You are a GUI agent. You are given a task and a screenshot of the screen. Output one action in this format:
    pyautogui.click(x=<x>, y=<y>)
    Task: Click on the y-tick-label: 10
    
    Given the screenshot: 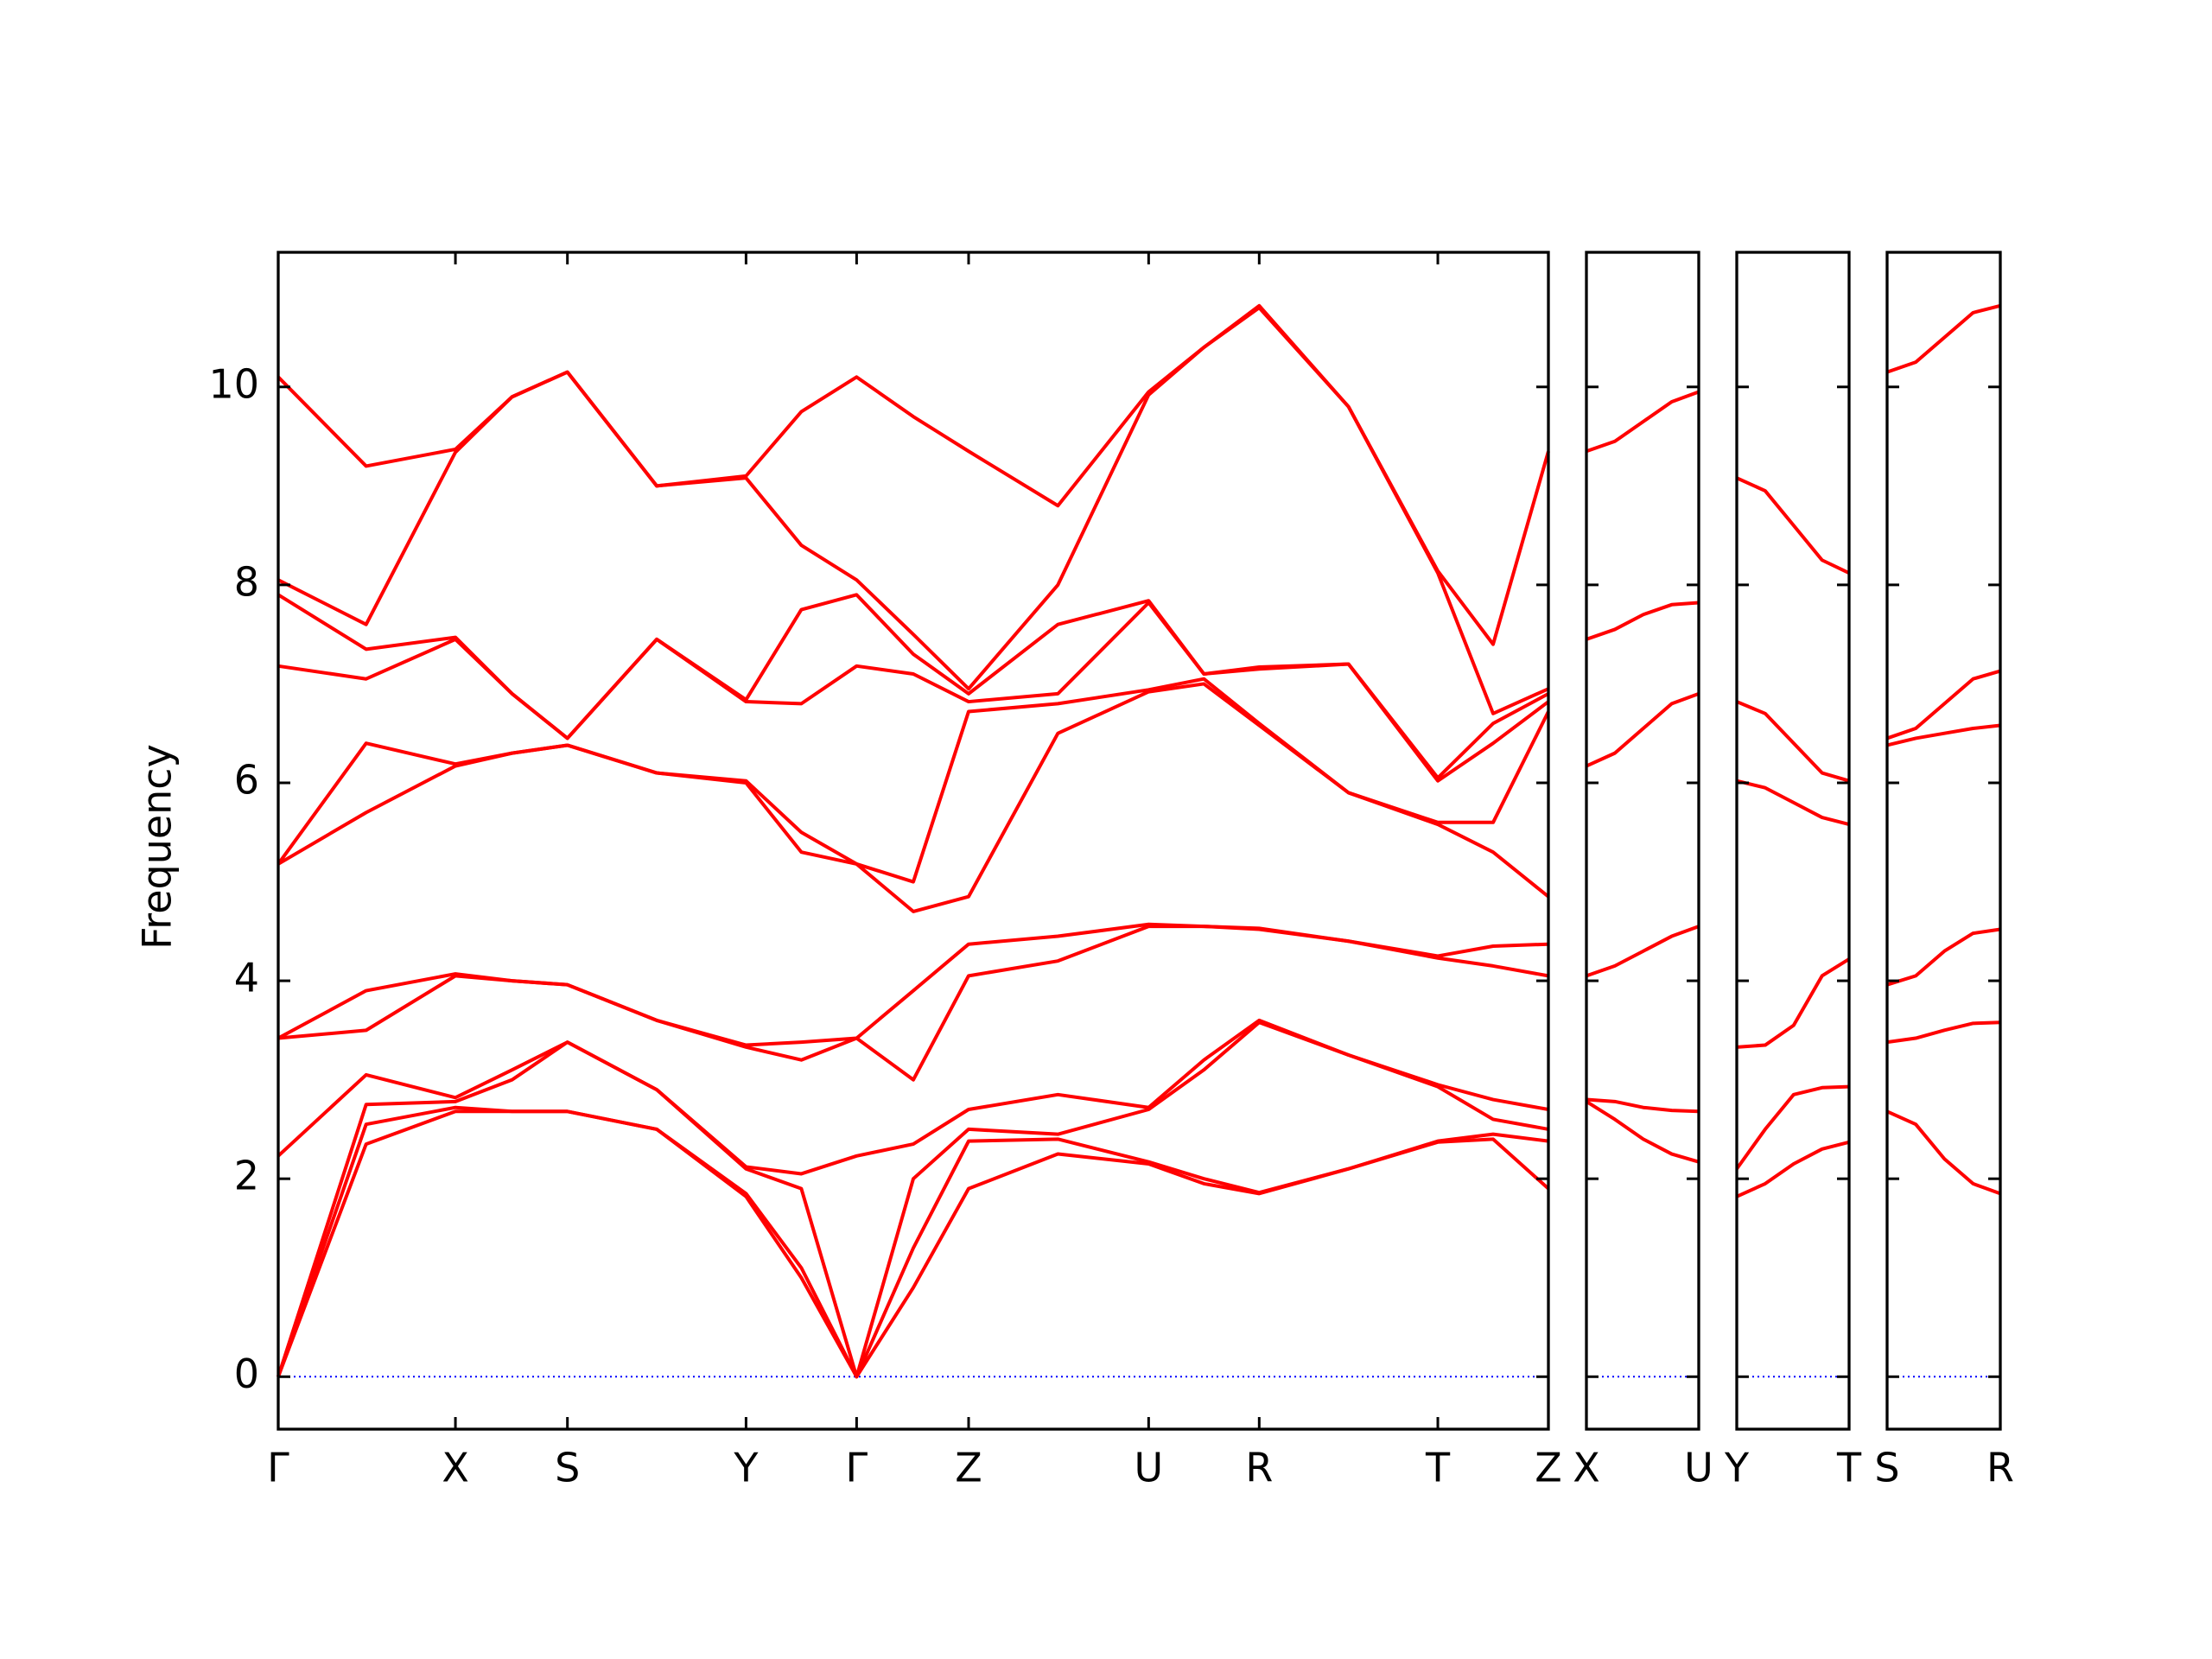 What is the action you would take?
    pyautogui.click(x=233, y=383)
    